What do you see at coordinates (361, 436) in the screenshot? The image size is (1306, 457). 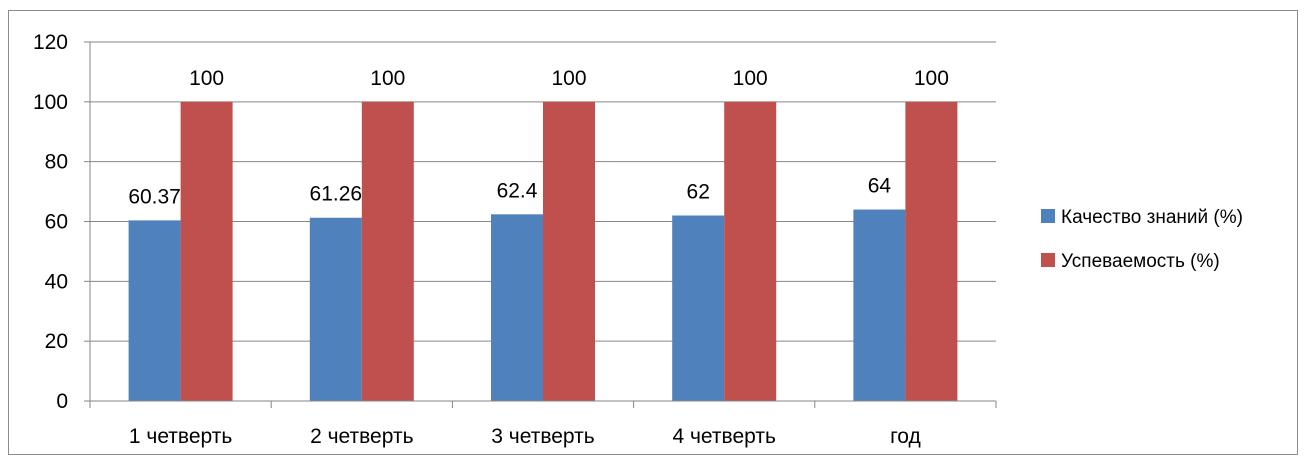 I see `x-category-label: 2 четверть` at bounding box center [361, 436].